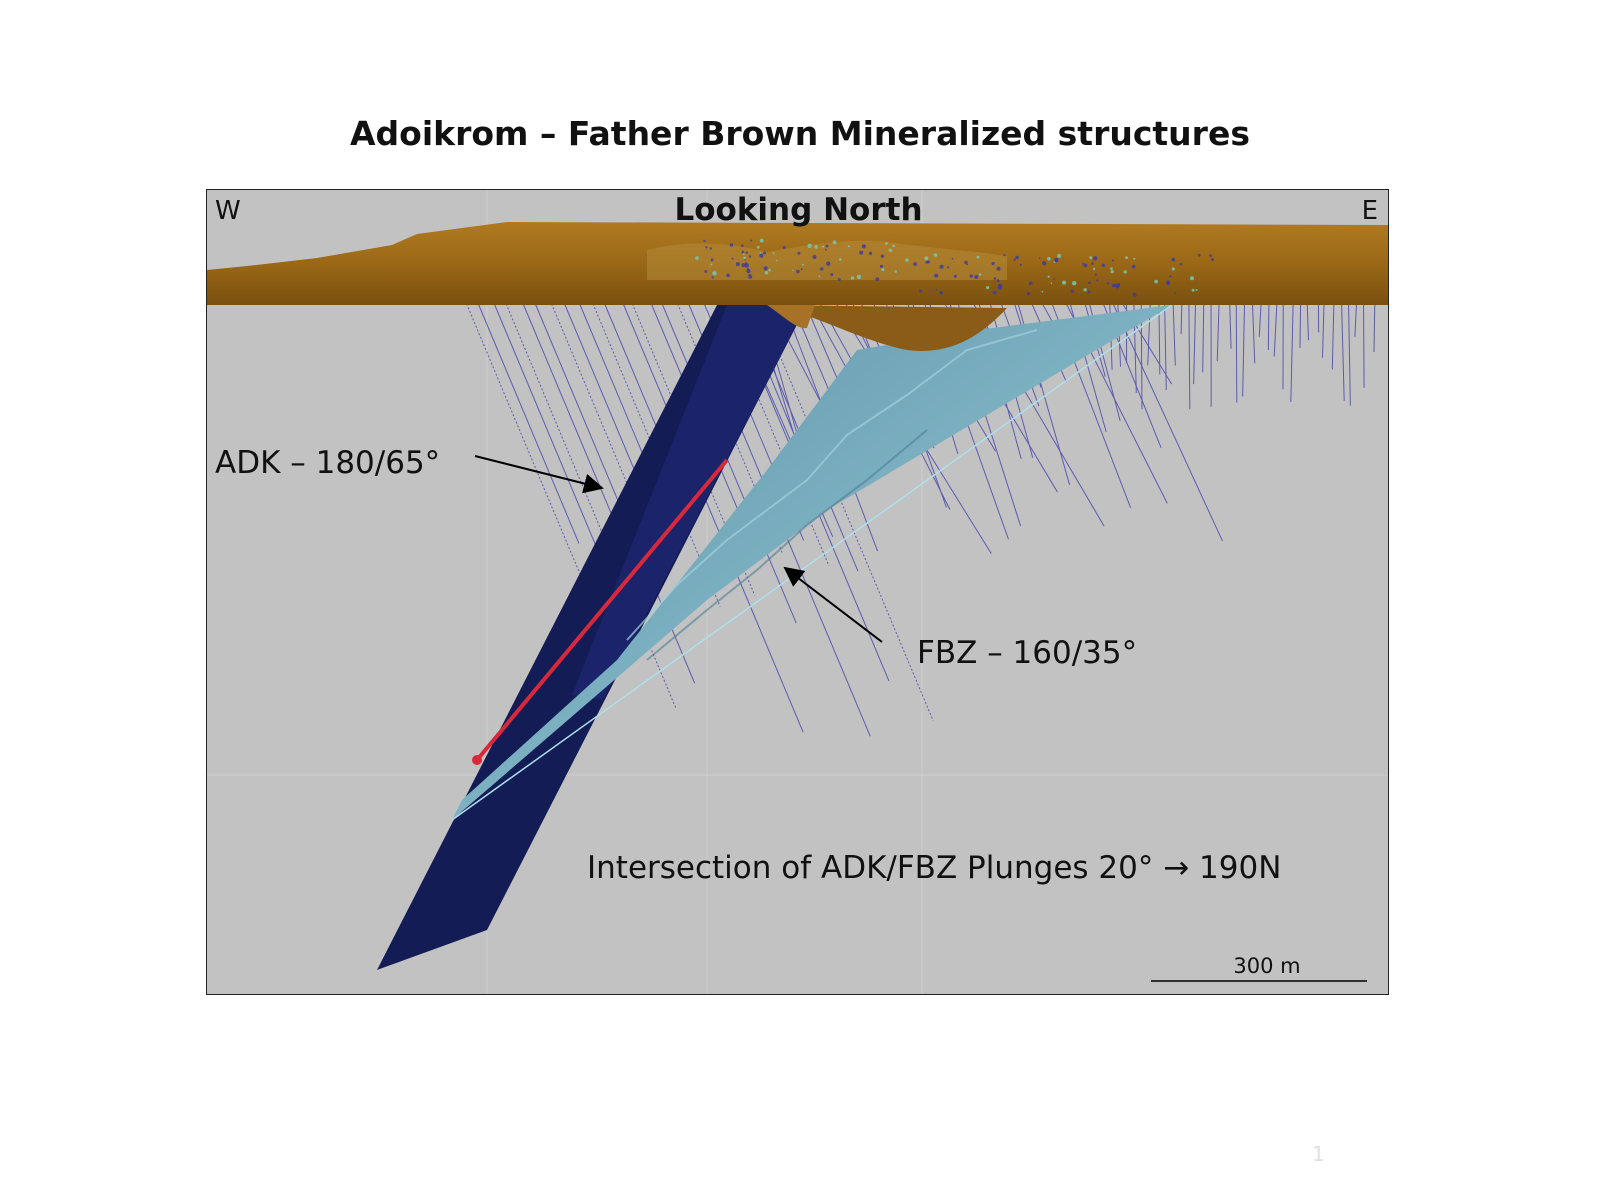  What do you see at coordinates (228, 211) in the screenshot?
I see `west-direction-label: W` at bounding box center [228, 211].